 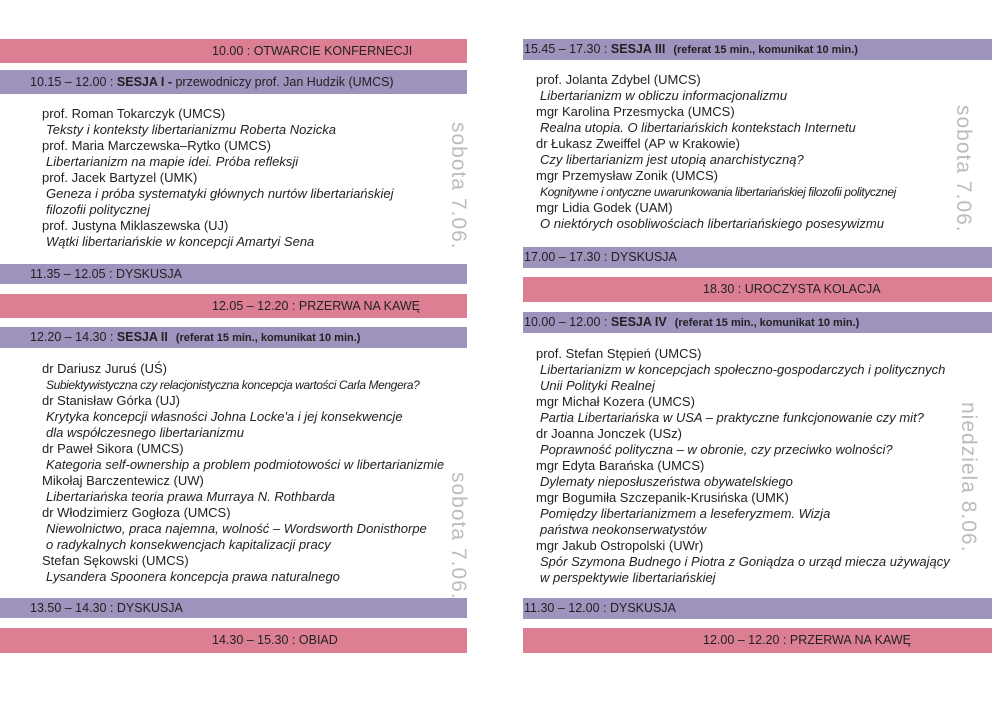 I want to click on coffee-break-bar: 12.00 – 12.20 : PRZERWA NA KAWĘ, so click(x=757, y=640).